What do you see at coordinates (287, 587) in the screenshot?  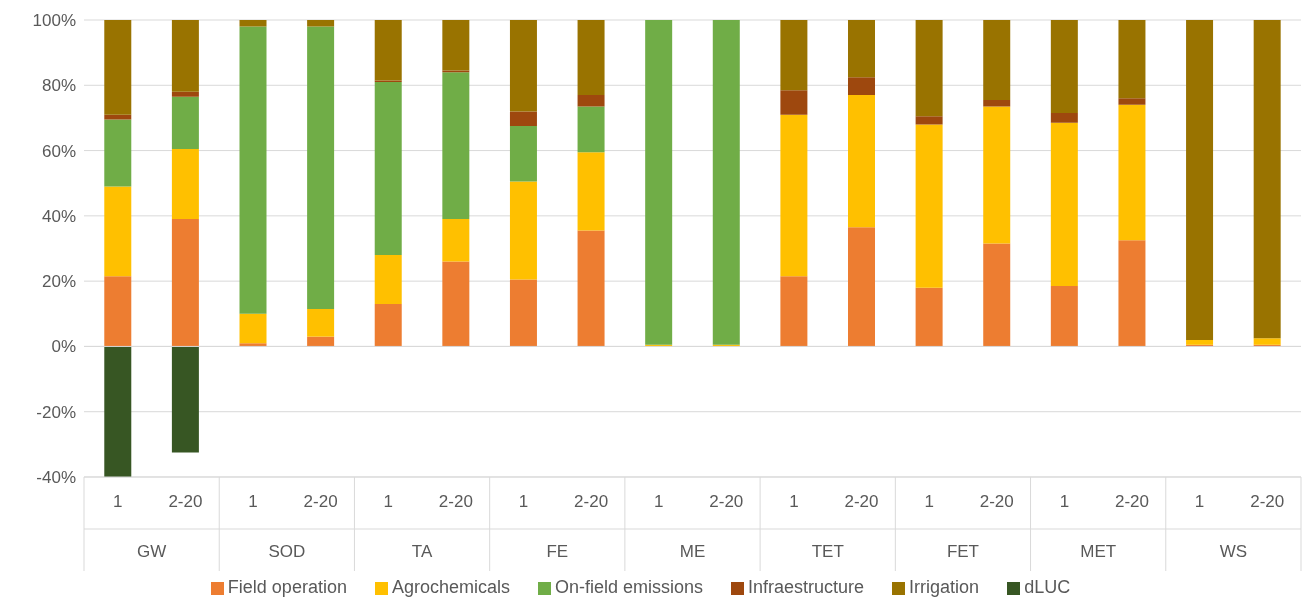 I see `legend-label: Field operation` at bounding box center [287, 587].